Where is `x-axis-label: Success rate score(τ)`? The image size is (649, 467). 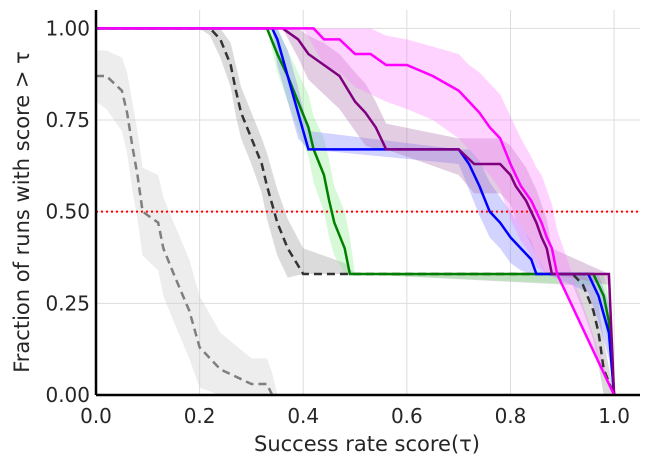 x-axis-label: Success rate score(τ) is located at coordinates (367, 444).